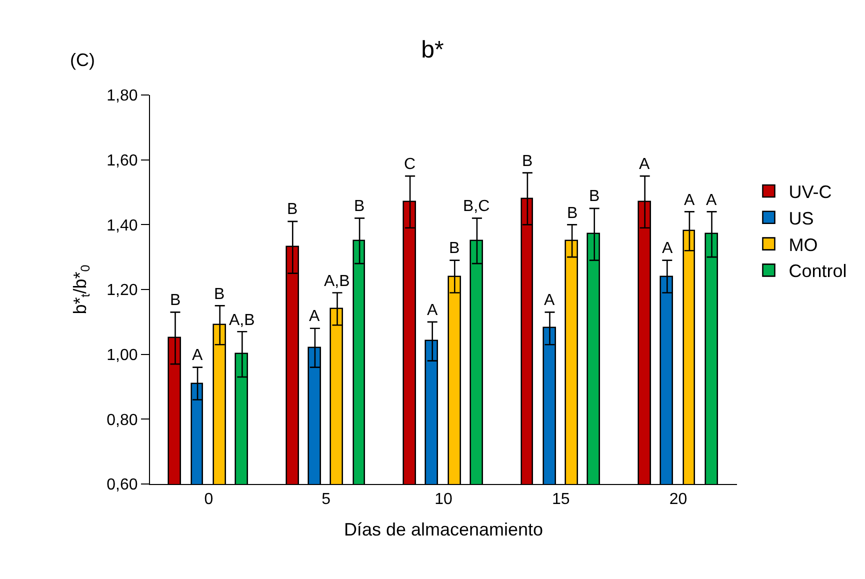 This screenshot has width=865, height=579. Describe the element at coordinates (122, 355) in the screenshot. I see `y-tick-label: 1,00` at that location.